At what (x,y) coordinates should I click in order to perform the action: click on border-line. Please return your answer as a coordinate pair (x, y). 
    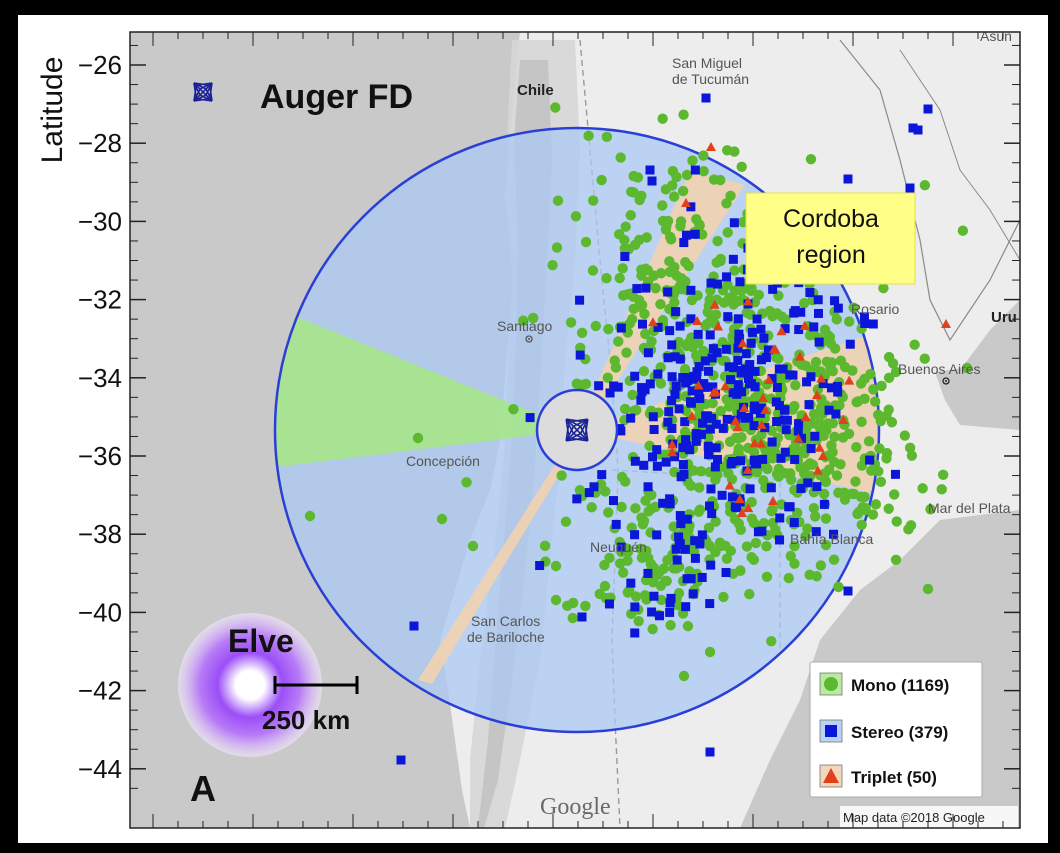
    Looking at the image, I should click on (929, 190).